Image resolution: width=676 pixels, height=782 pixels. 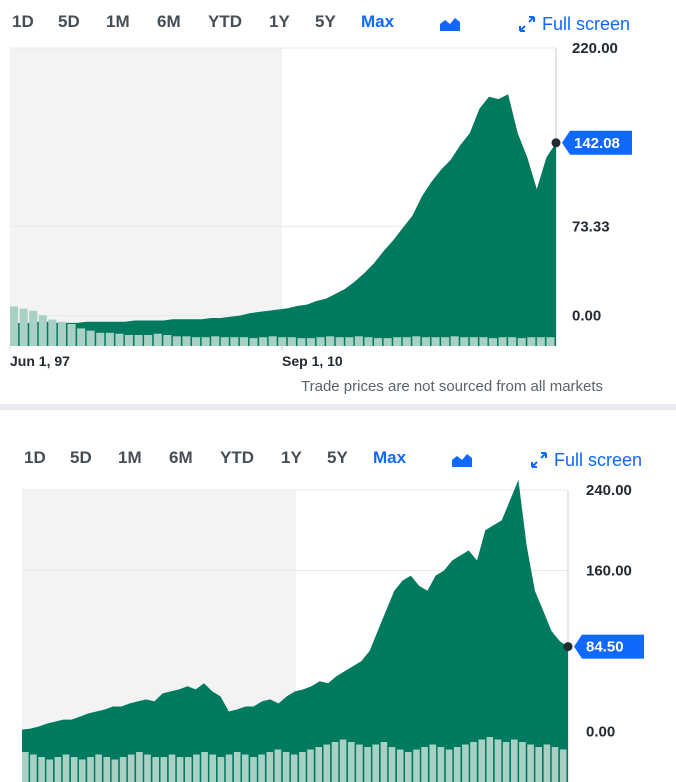 I want to click on fullscreen-label: Full screen, so click(x=586, y=24).